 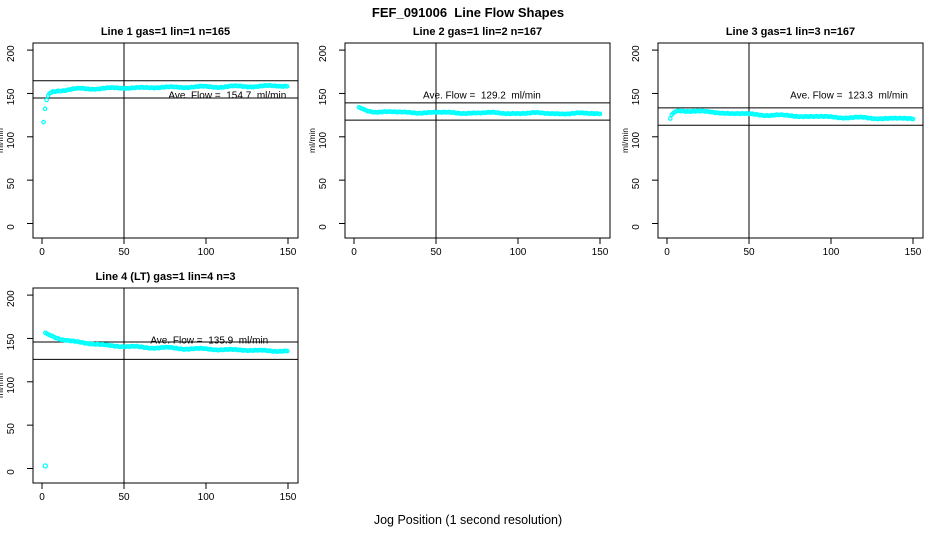 I want to click on ave-flow-annotation: Ave. Flow = 135.9 ml/min, so click(x=209, y=341).